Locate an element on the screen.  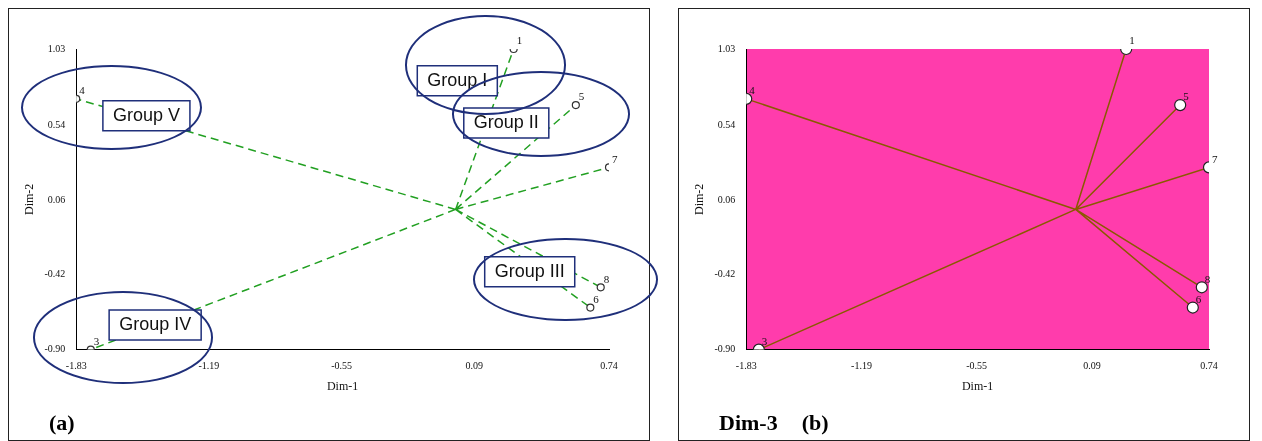
annotation: Group II is located at coordinates (506, 122).